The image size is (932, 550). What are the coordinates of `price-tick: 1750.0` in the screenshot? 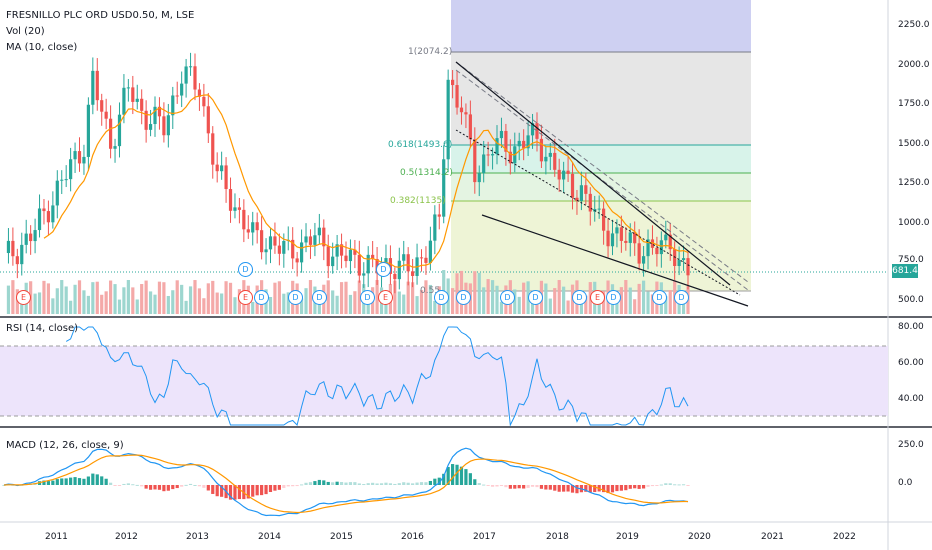 It's located at (914, 104).